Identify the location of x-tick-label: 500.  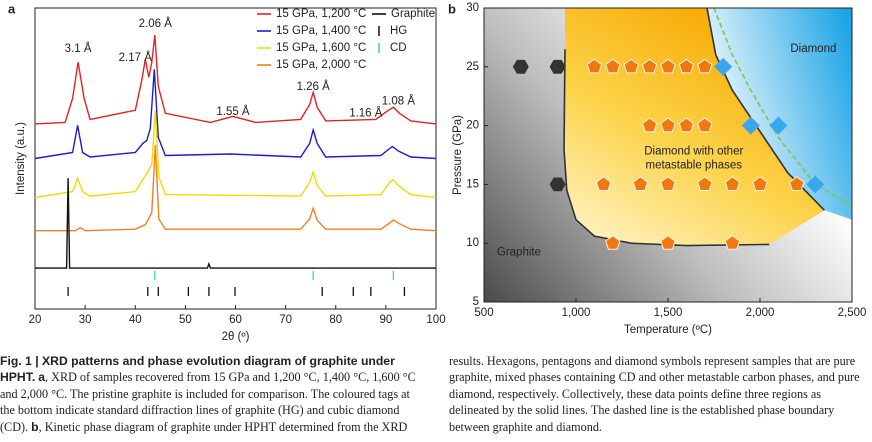
(483, 313).